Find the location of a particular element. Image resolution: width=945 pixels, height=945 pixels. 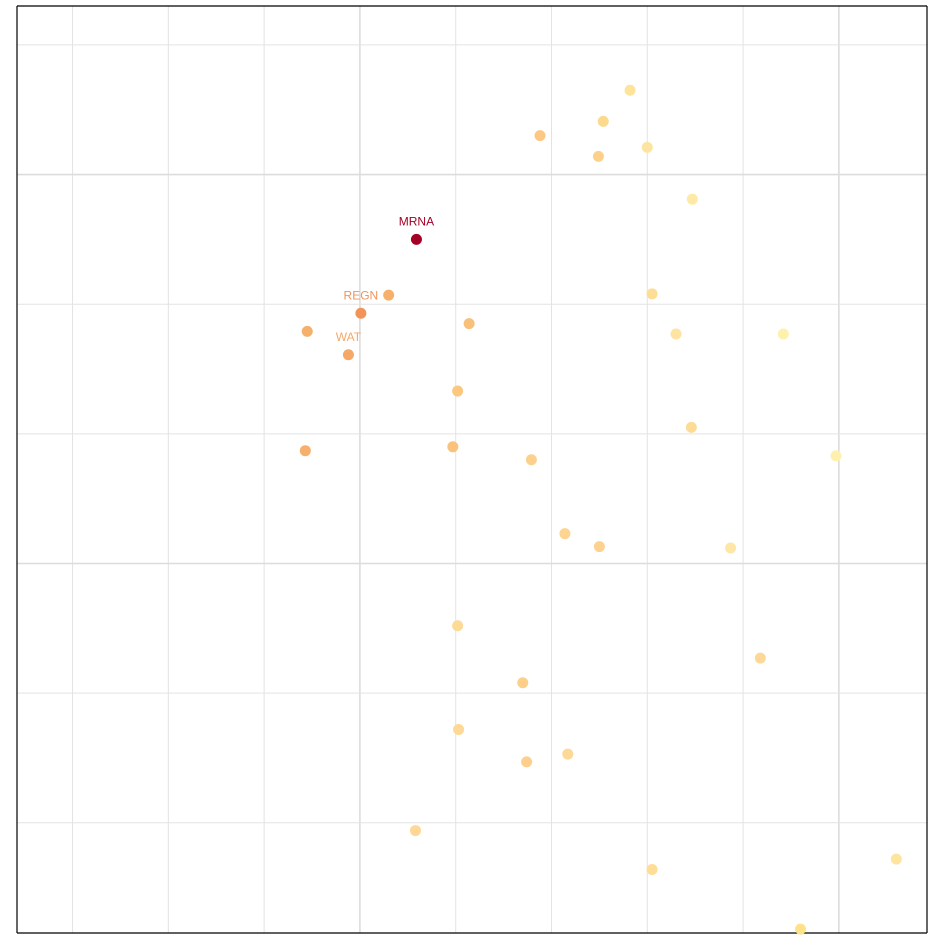

data-point-regn is located at coordinates (361, 313).